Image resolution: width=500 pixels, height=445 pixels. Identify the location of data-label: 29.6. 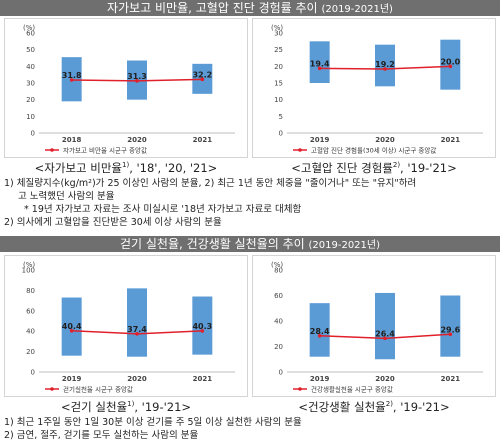
(450, 329).